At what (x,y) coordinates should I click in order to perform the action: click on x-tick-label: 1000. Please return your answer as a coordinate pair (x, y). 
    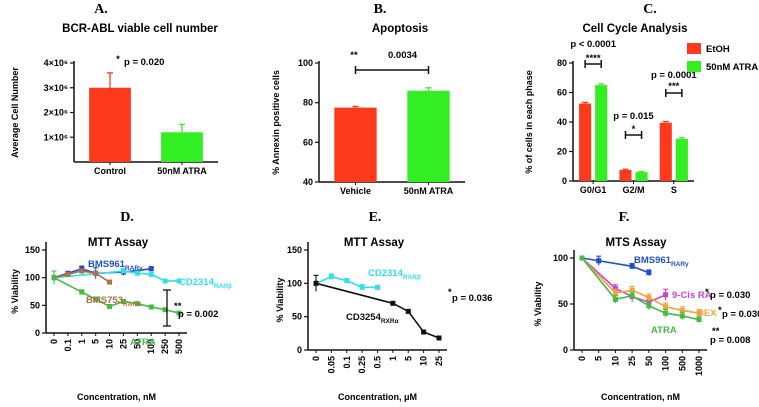
    Looking at the image, I should click on (699, 366).